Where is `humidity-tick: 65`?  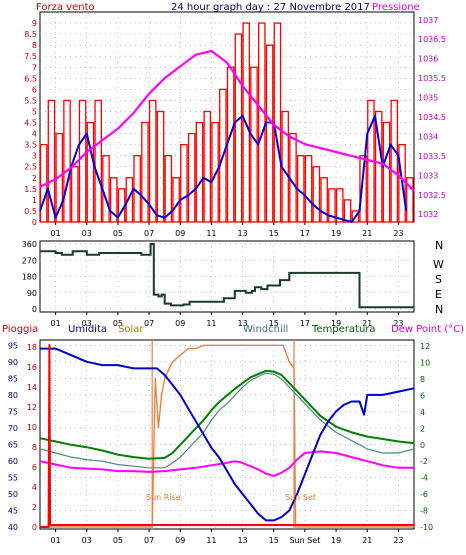 humidity-tick: 65 is located at coordinates (13, 444).